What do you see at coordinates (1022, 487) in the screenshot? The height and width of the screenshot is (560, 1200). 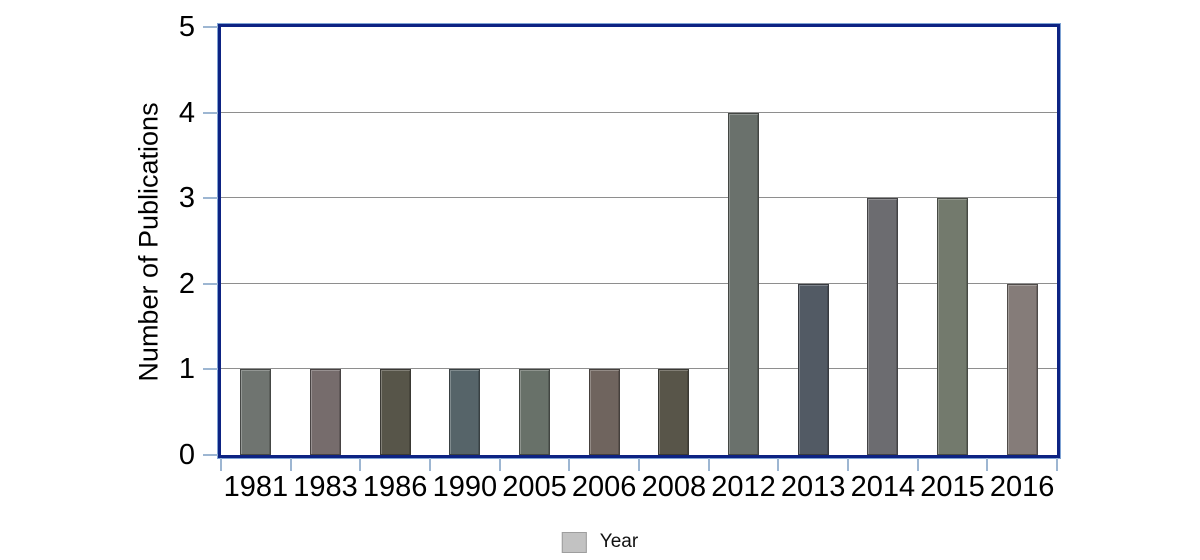 I see `x-tick-label-2016: 2016` at bounding box center [1022, 487].